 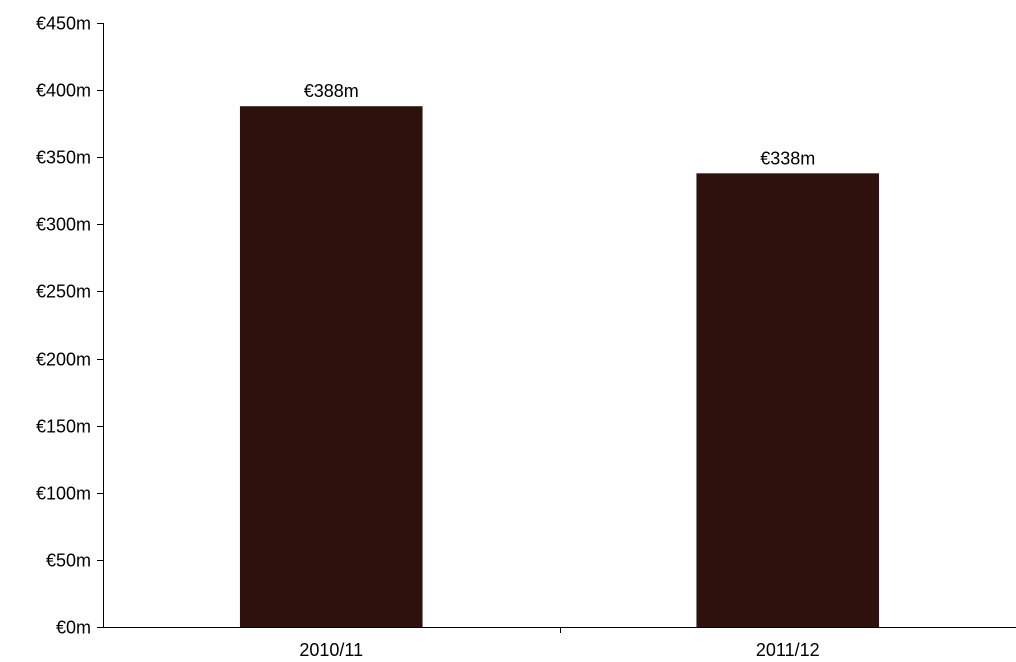 I want to click on data-labels: €388m €338m, so click(x=560, y=124).